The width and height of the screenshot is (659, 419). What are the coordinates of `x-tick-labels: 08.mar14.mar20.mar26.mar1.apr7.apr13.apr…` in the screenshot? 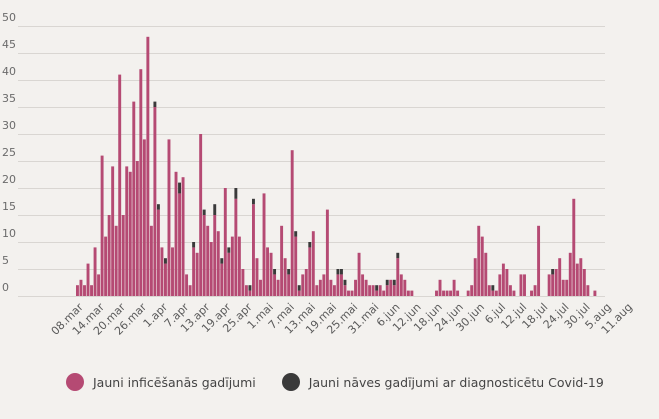 It's located at (342, 318).